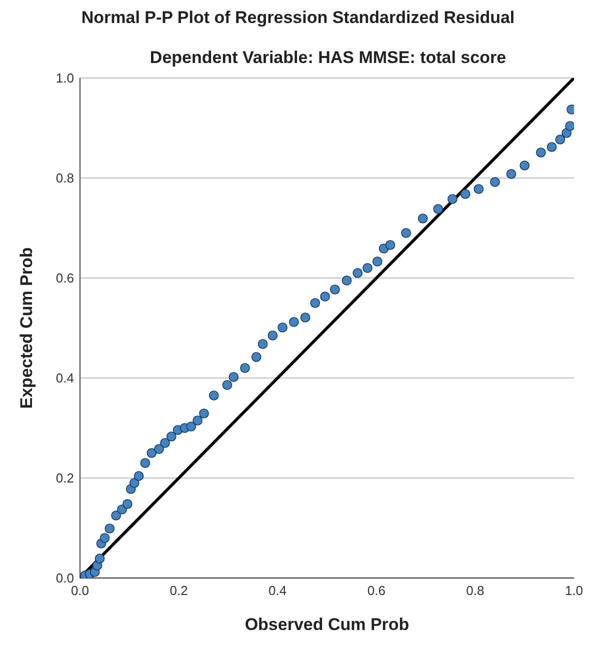 The image size is (595, 650). What do you see at coordinates (327, 624) in the screenshot?
I see `x-axis-title: Observed Cum Prob` at bounding box center [327, 624].